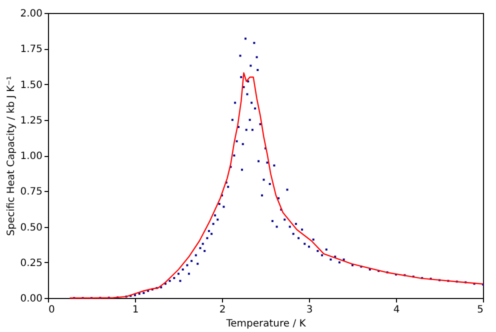  What do you see at coordinates (31, 85) in the screenshot?
I see `y-tick-label: 1.50` at bounding box center [31, 85].